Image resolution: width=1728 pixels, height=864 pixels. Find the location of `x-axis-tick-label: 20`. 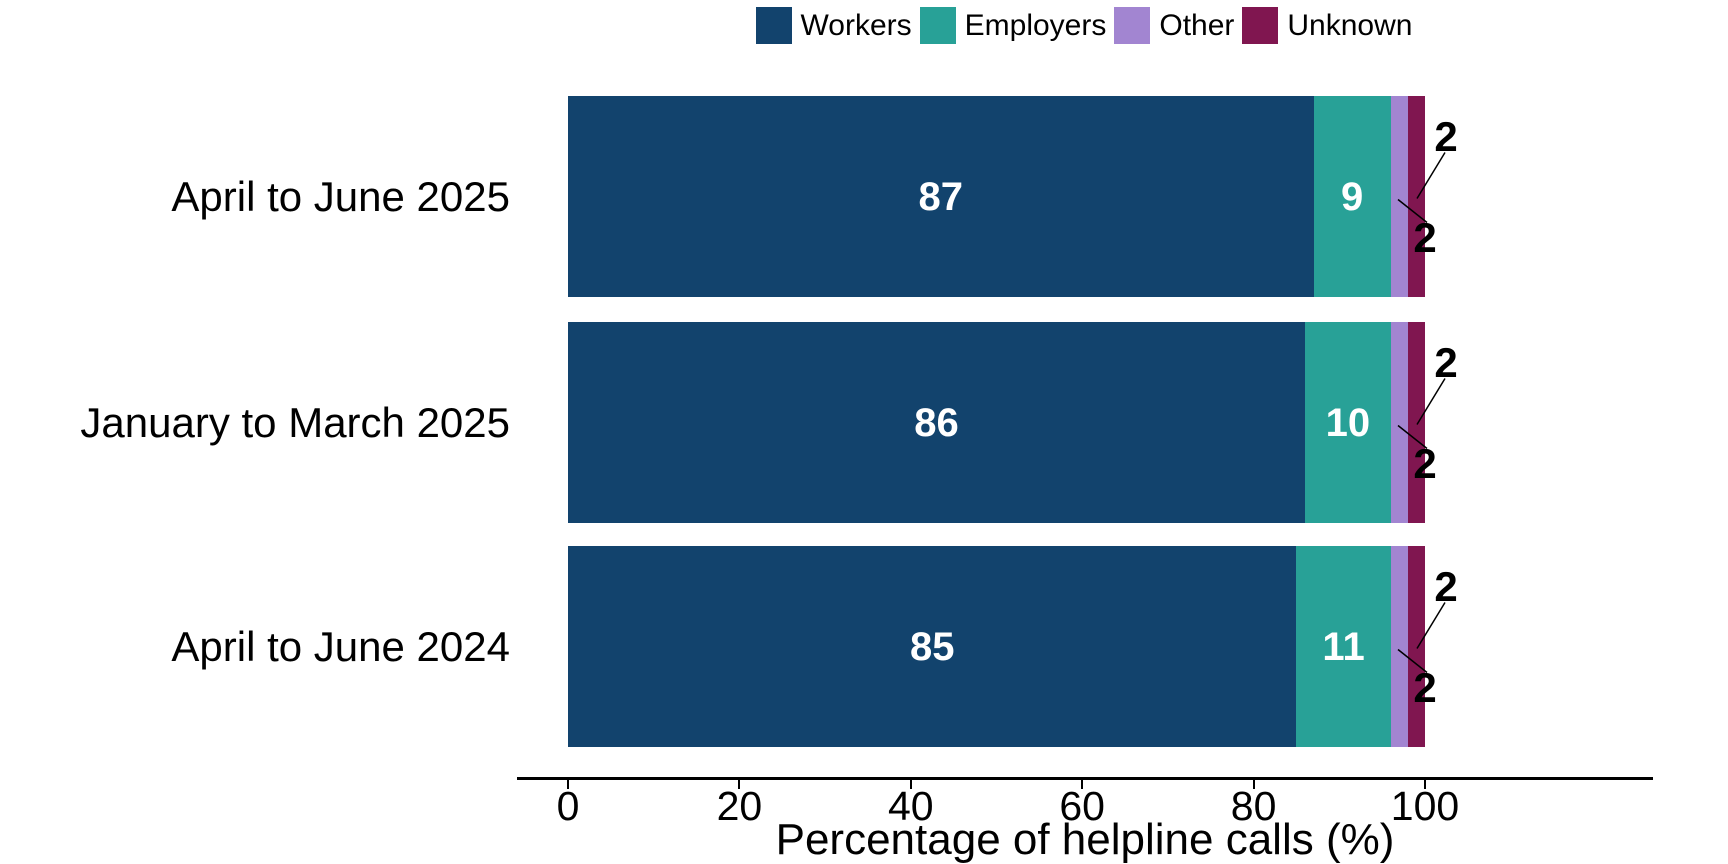

x-axis-tick-label: 20 is located at coordinates (739, 806).